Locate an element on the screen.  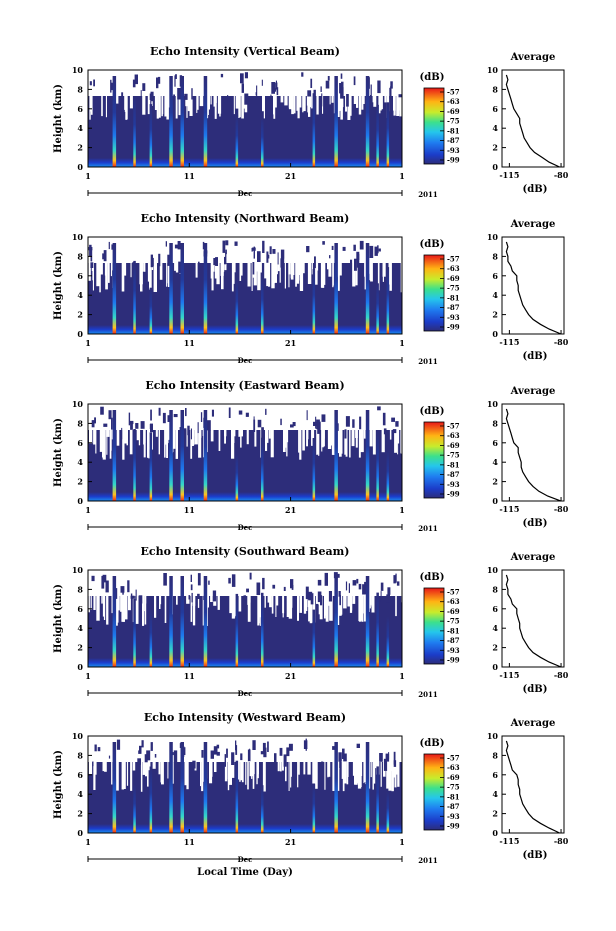
x-tick-label: 1 is located at coordinates (88, 343).